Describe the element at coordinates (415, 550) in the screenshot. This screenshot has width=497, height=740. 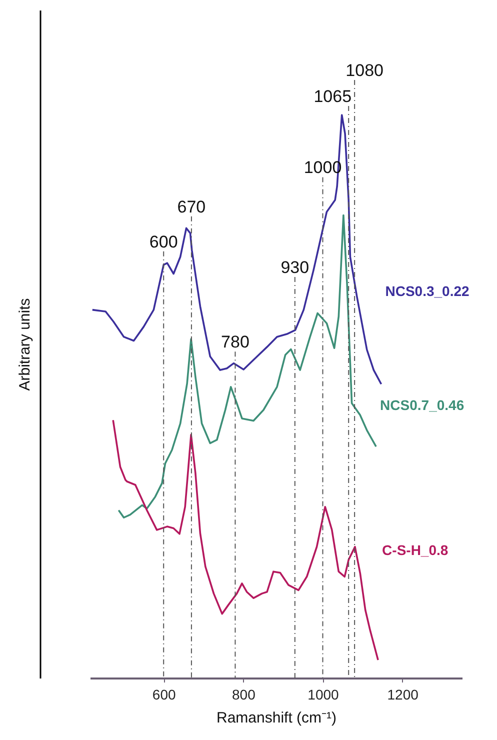
I see `series-label: C-S-H_0.8` at that location.